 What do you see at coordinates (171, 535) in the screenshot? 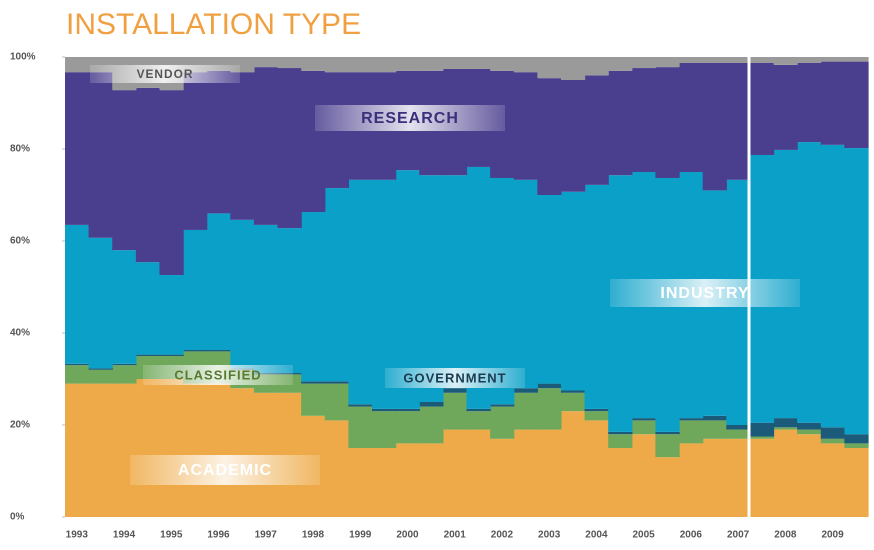
I see `x-tick-label: 1995` at bounding box center [171, 535].